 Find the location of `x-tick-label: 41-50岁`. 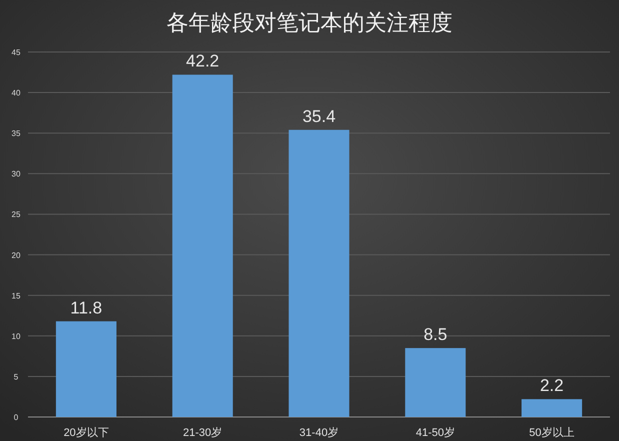

x-tick-label: 41-50岁 is located at coordinates (435, 433).